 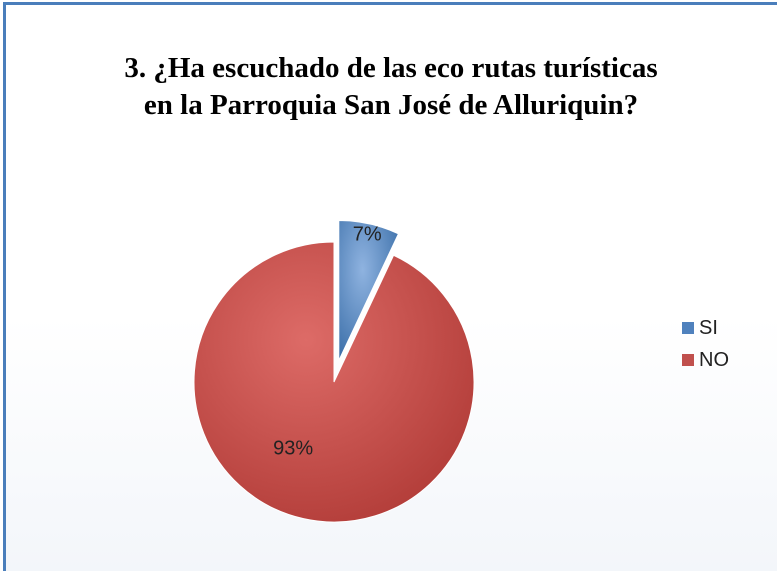 What do you see at coordinates (369, 290) in the screenshot?
I see `pie-slice-si` at bounding box center [369, 290].